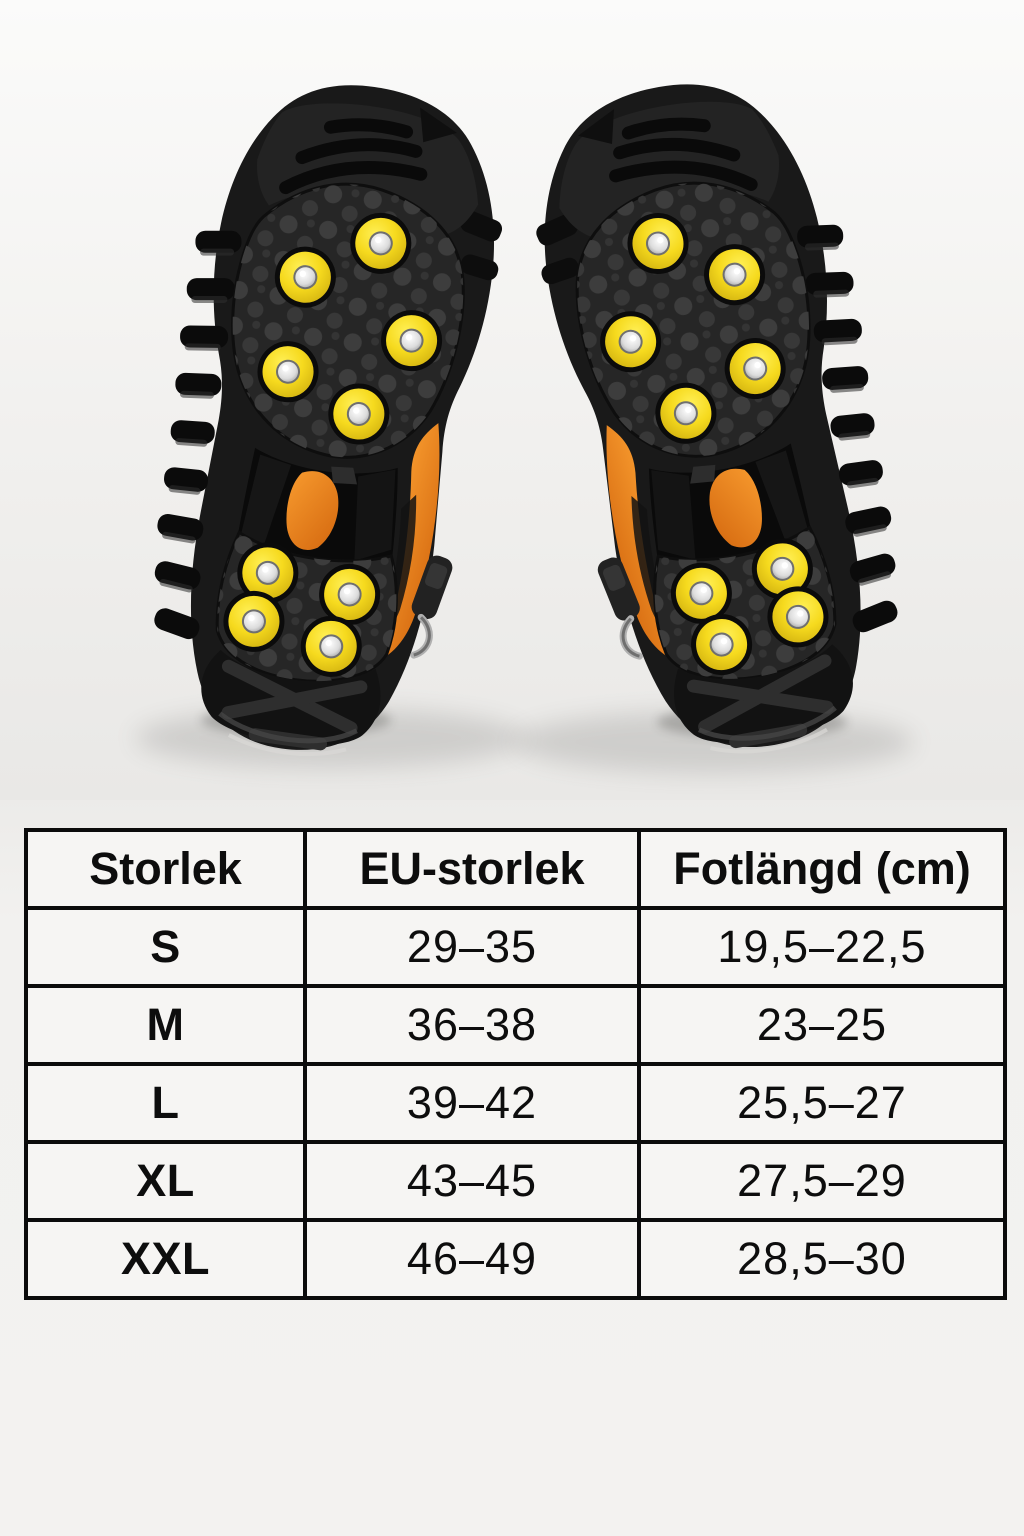 The image size is (1024, 1536). Describe the element at coordinates (822, 869) in the screenshot. I see `col-header-fotlangd: Fotlängd (cm)` at that location.